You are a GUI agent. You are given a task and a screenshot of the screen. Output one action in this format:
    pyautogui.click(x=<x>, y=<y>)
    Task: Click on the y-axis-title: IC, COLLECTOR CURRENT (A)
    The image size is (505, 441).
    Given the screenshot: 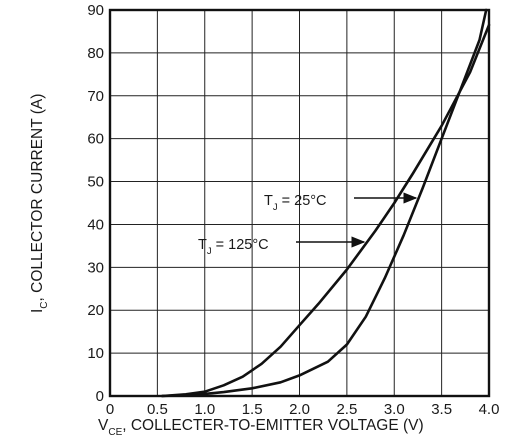 What is the action you would take?
    pyautogui.click(x=39, y=203)
    